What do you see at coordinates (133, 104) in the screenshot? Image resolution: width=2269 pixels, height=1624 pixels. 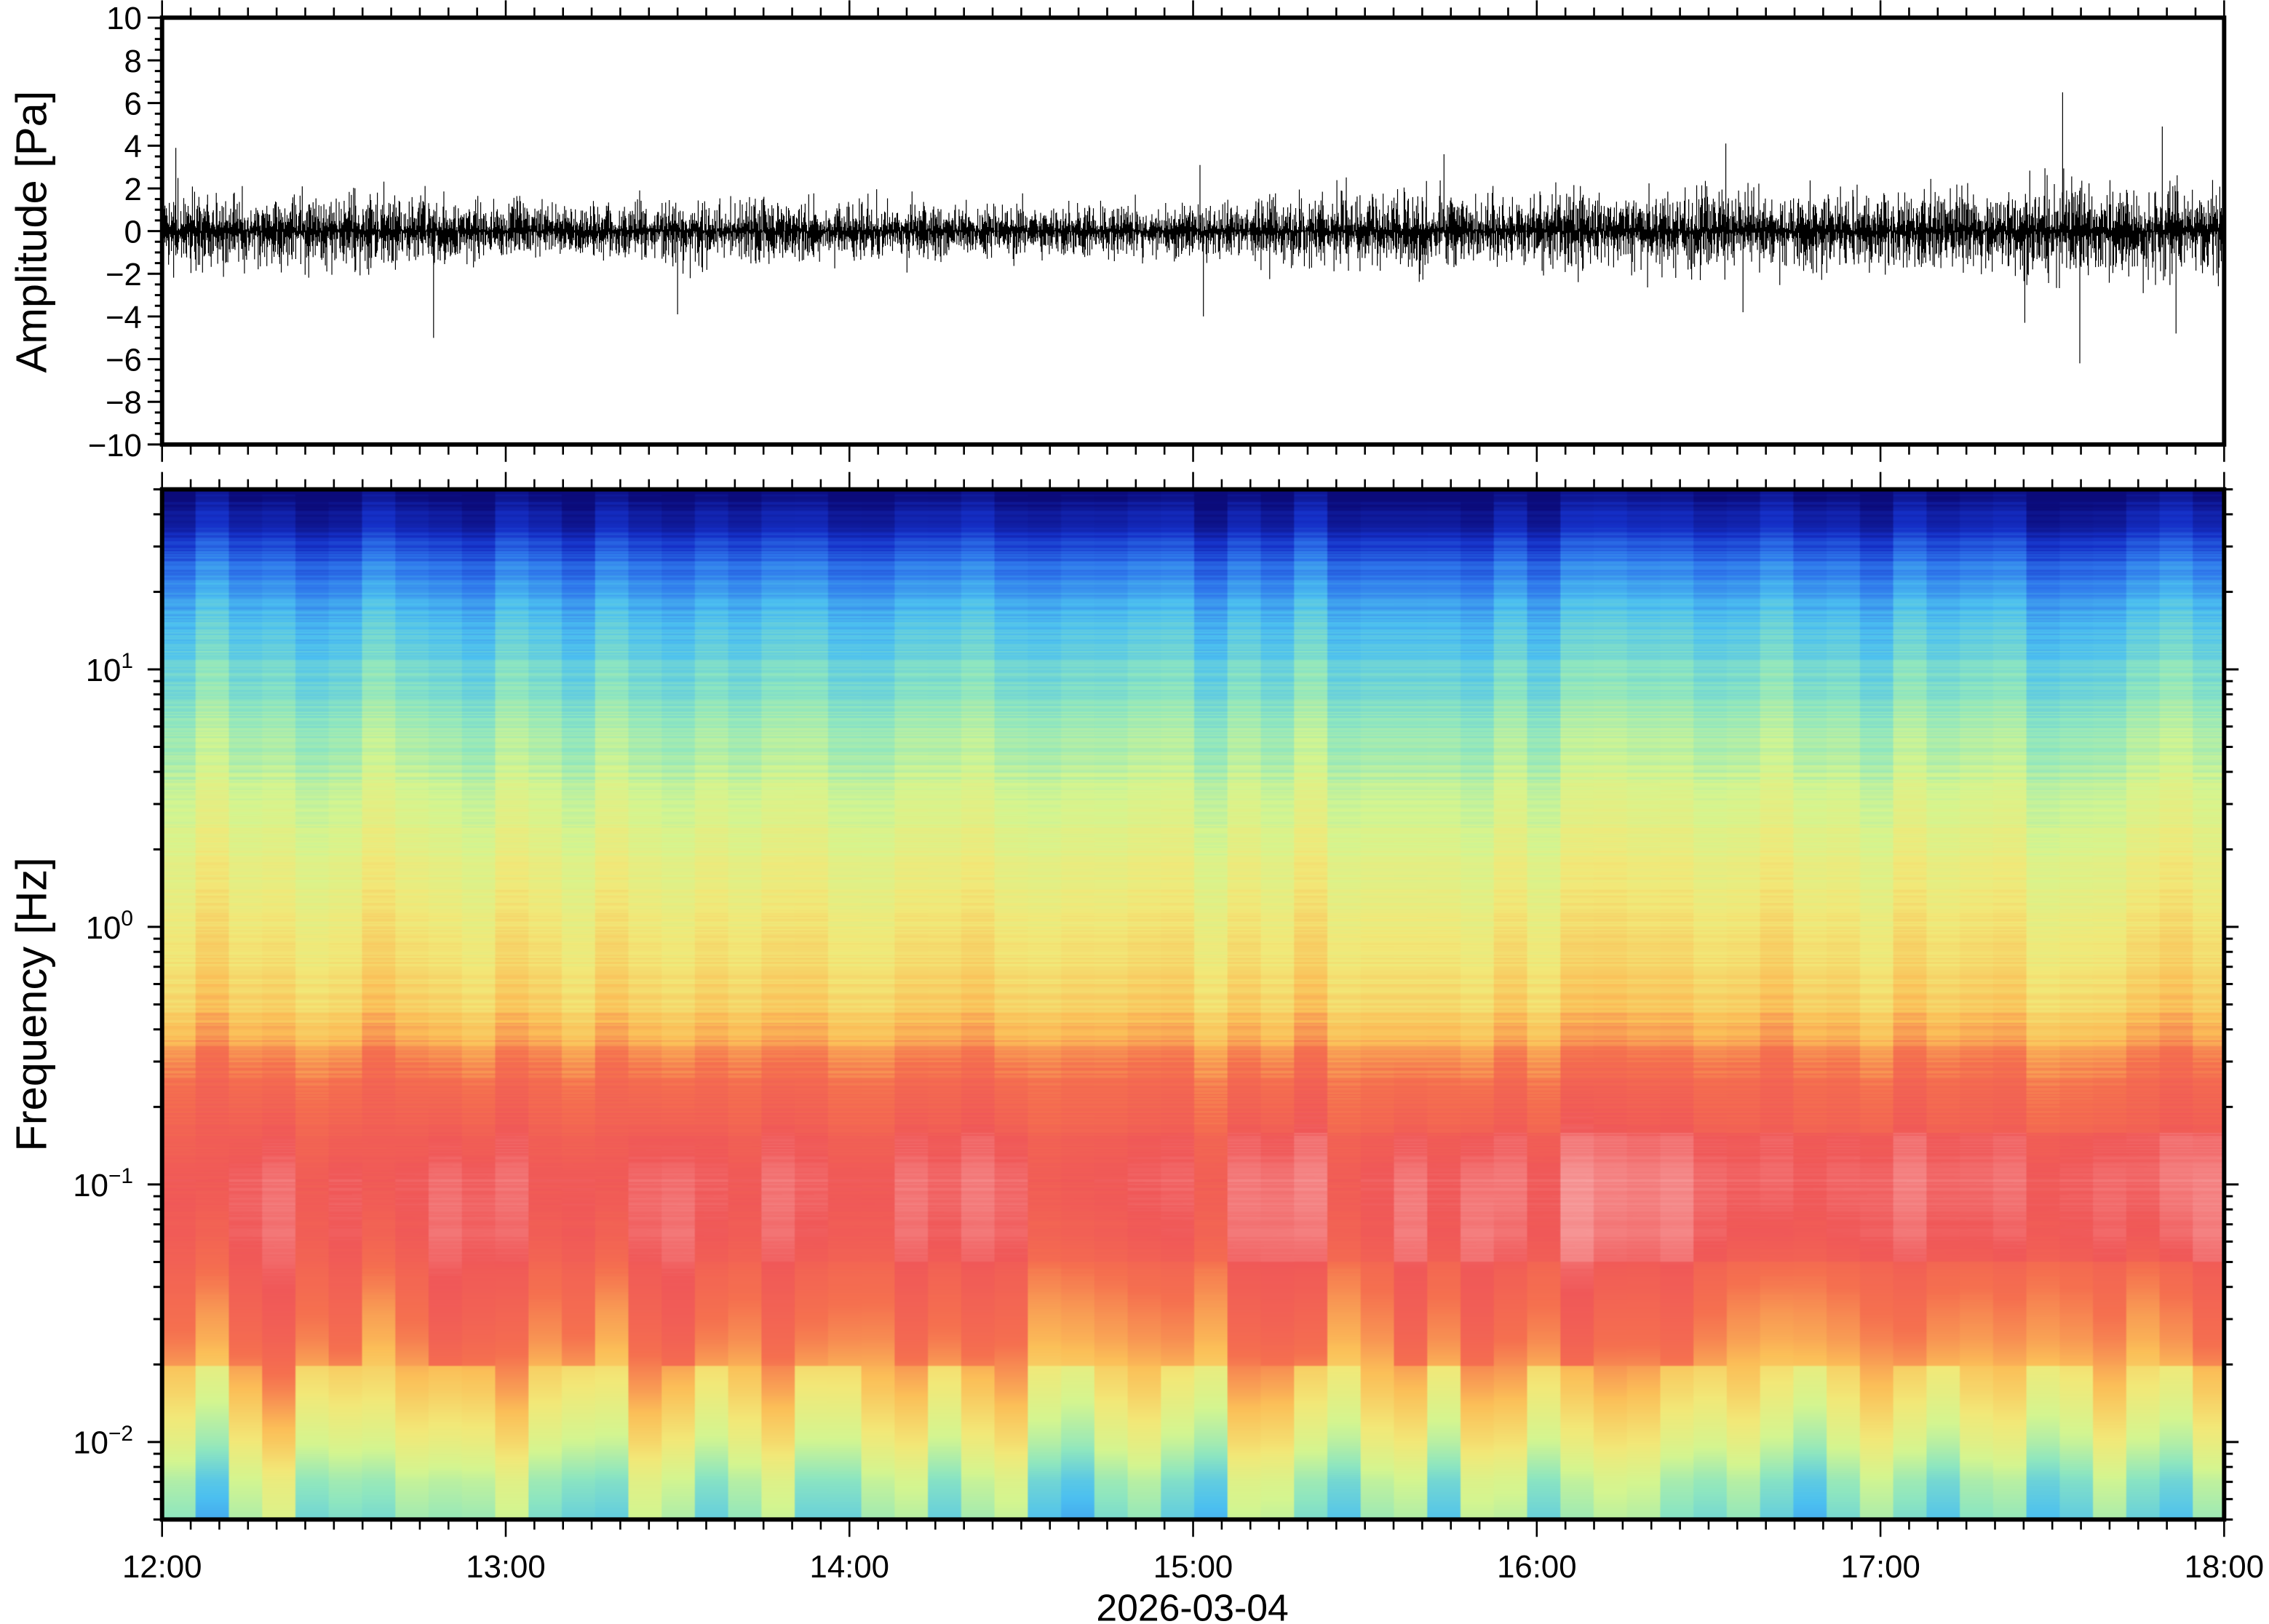 I see `amplitude-y-tick-label: 6` at bounding box center [133, 104].